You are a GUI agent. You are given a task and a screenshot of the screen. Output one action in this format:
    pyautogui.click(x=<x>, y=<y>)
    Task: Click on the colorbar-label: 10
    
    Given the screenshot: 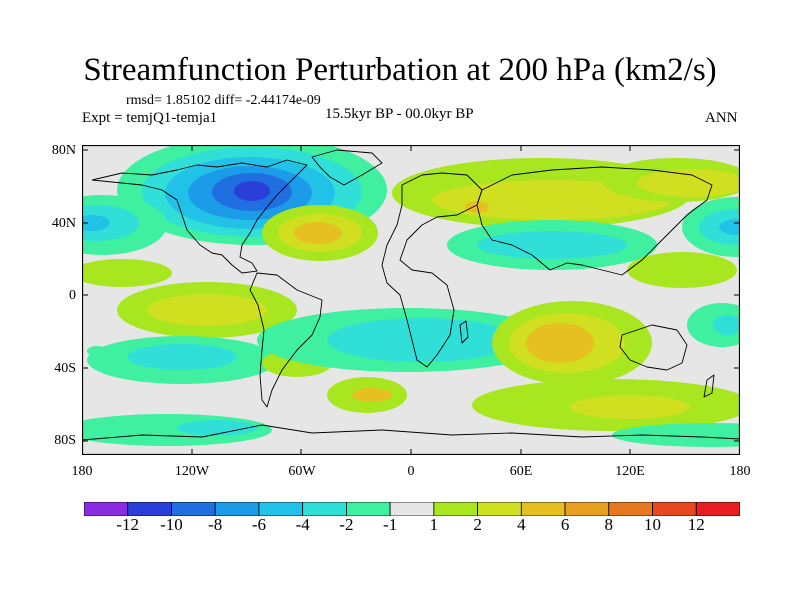 What is the action you would take?
    pyautogui.click(x=653, y=524)
    